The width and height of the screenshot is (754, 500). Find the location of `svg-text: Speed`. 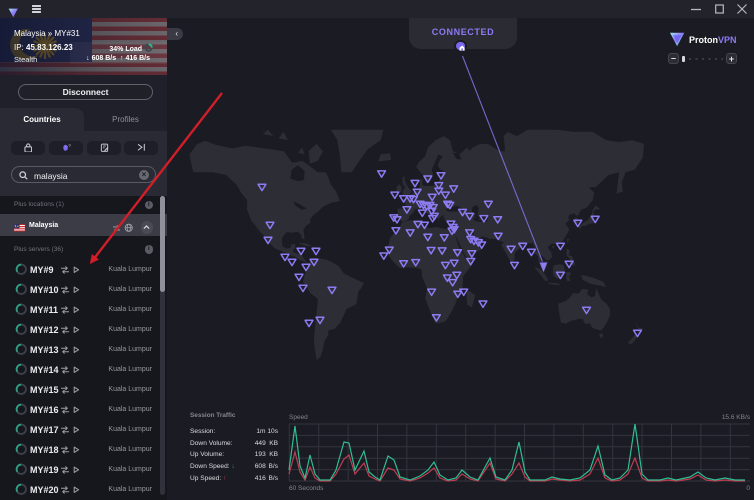

svg-text: Speed is located at coordinates (298, 417).